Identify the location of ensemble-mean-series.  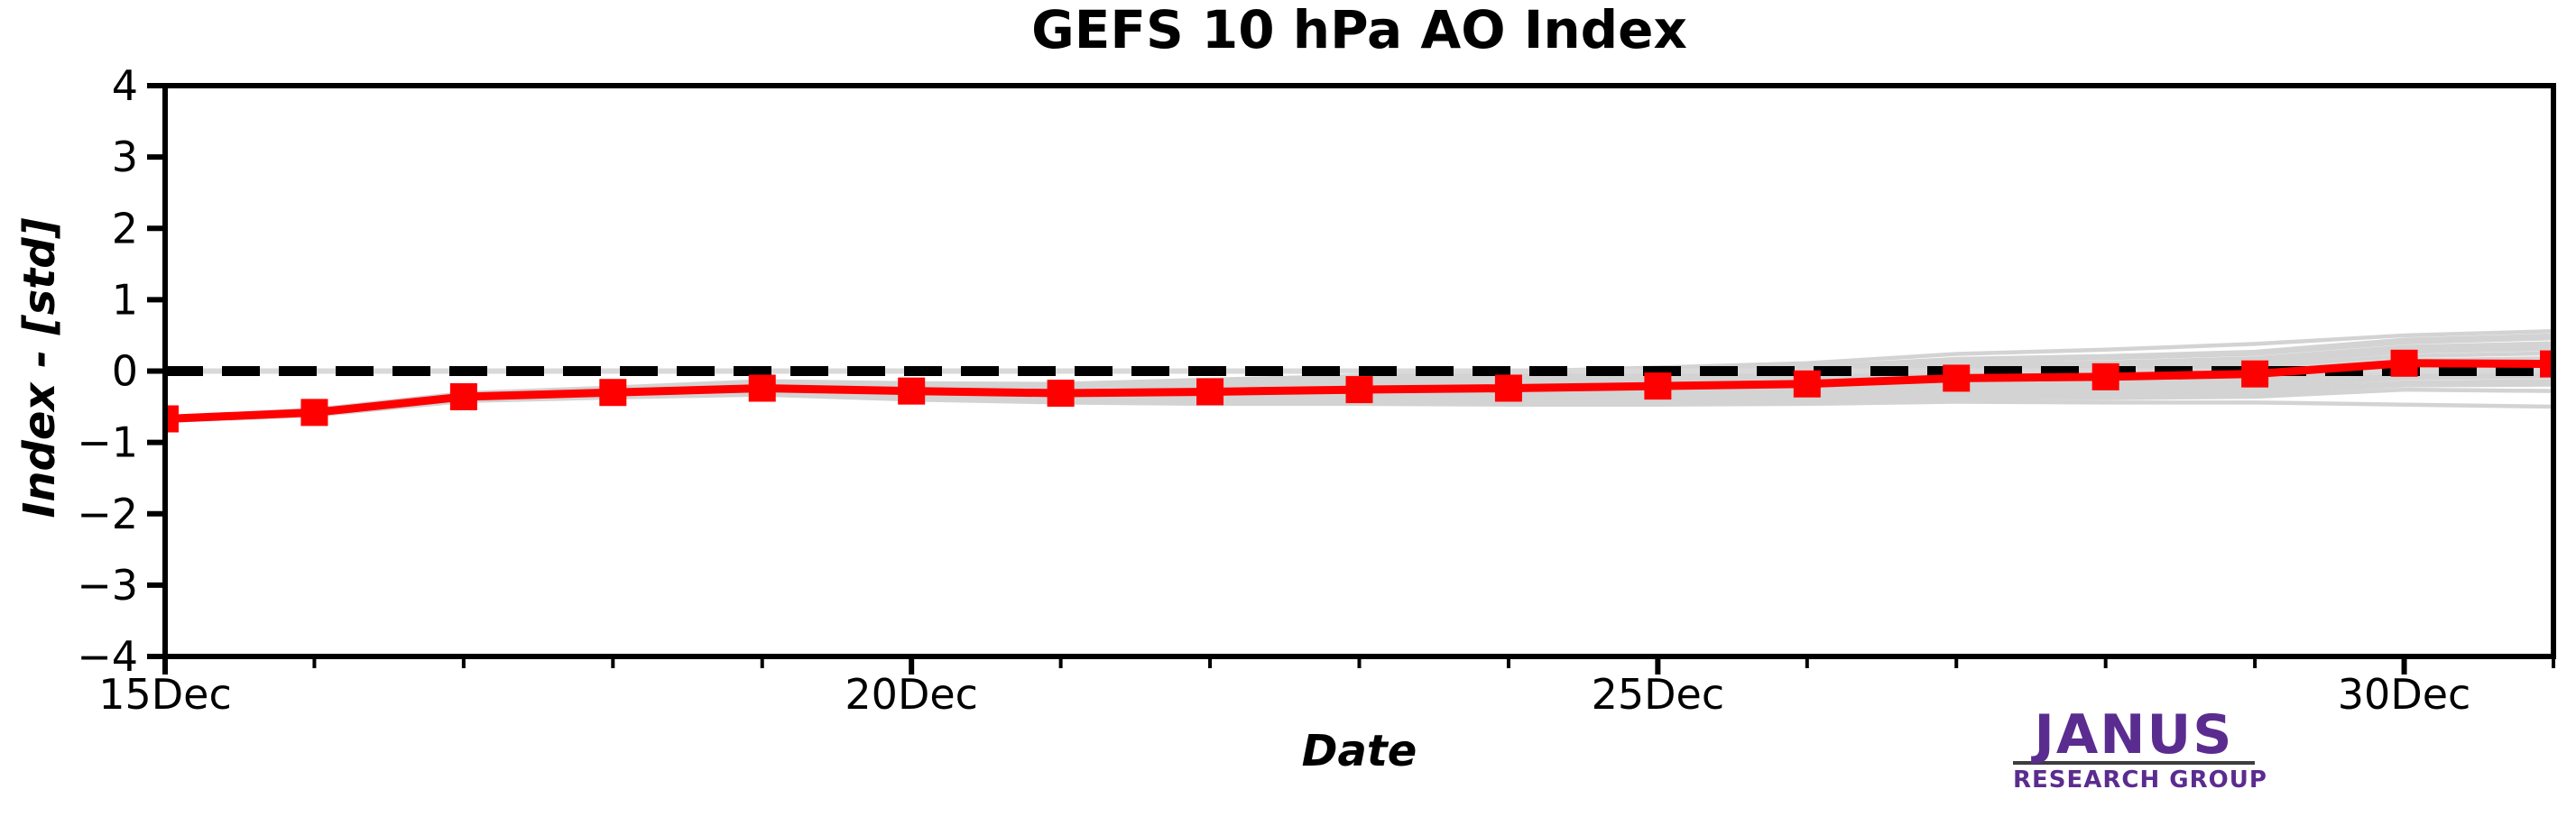
(1359, 391).